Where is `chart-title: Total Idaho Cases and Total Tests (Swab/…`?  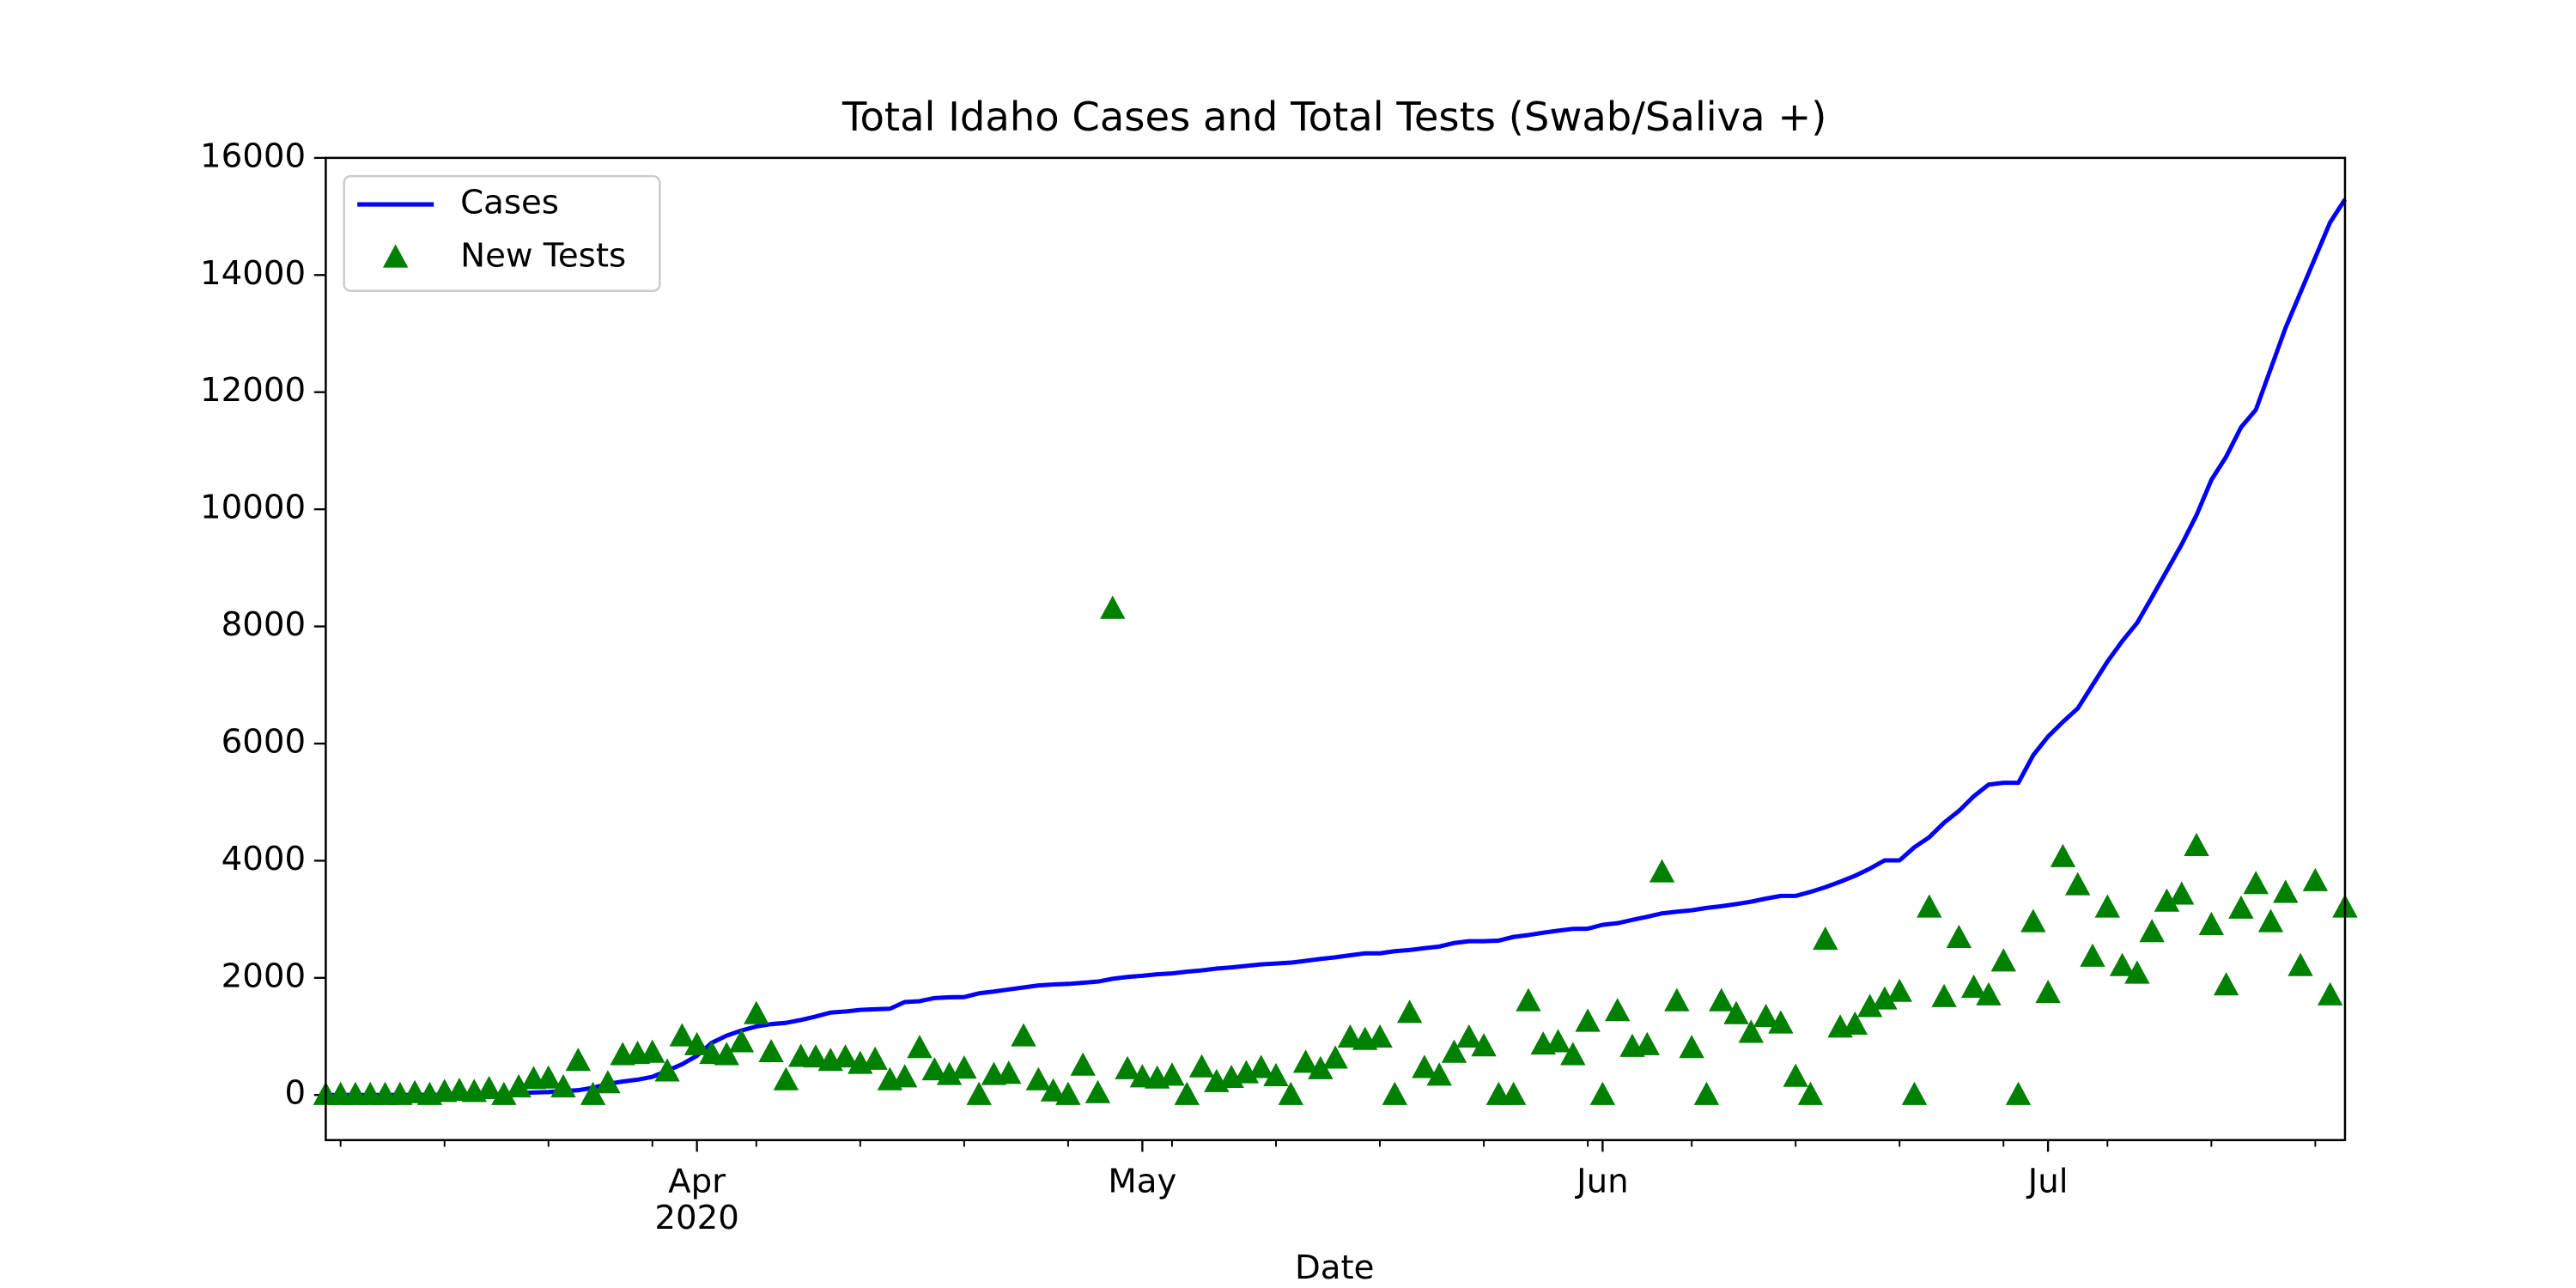 chart-title: Total Idaho Cases and Total Tests (Swab/… is located at coordinates (1334, 117).